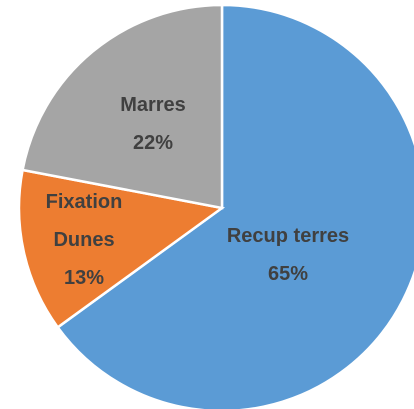 Image resolution: width=414 pixels, height=409 pixels. What do you see at coordinates (288, 236) in the screenshot?
I see `category-label: Recup terres` at bounding box center [288, 236].